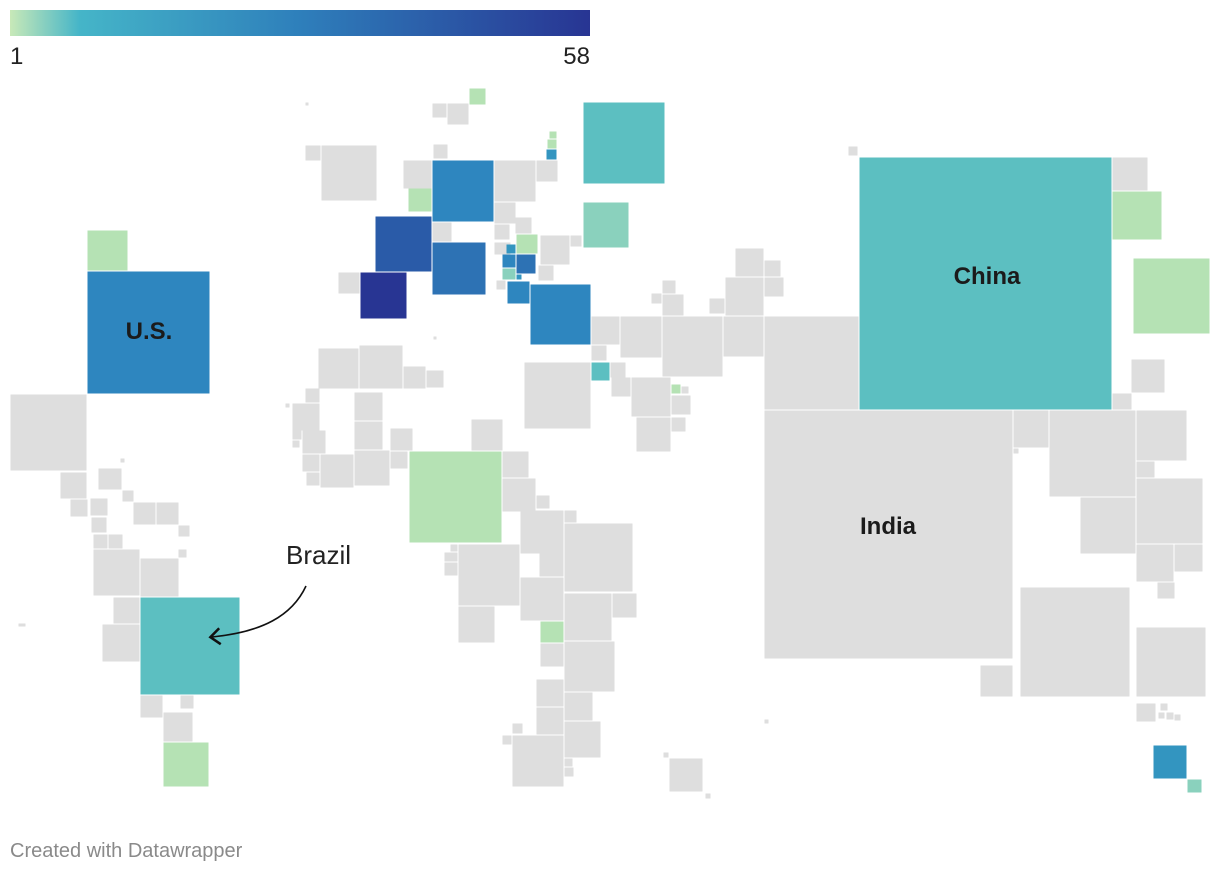  Describe the element at coordinates (576, 56) in the screenshot. I see `legend-max-label: 58` at that location.